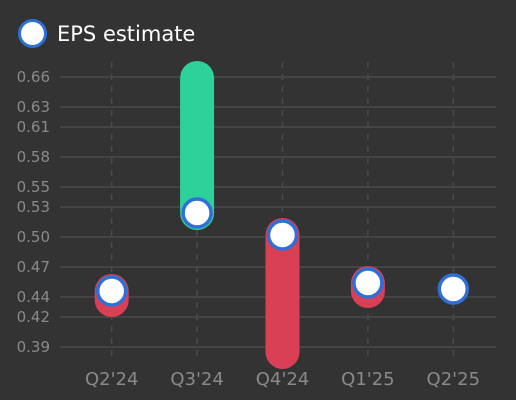  What do you see at coordinates (32, 33) in the screenshot?
I see `legend-marker-icon` at bounding box center [32, 33].